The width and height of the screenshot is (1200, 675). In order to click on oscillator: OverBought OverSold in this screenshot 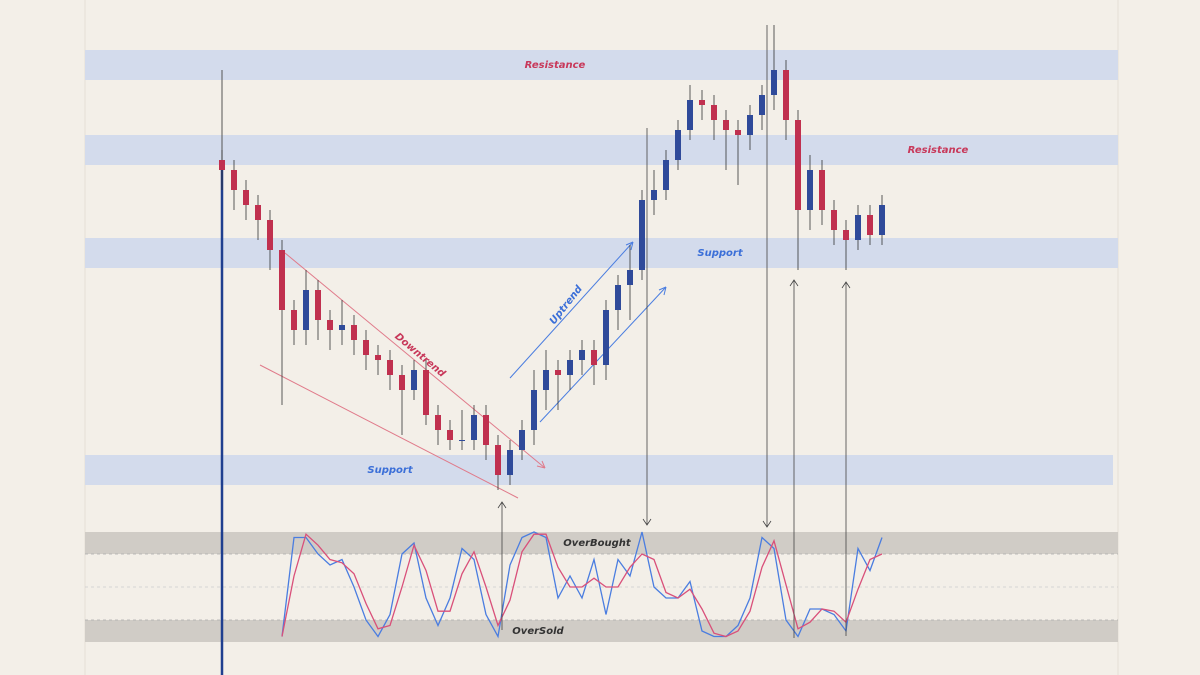, I will do `click(601, 586)`.